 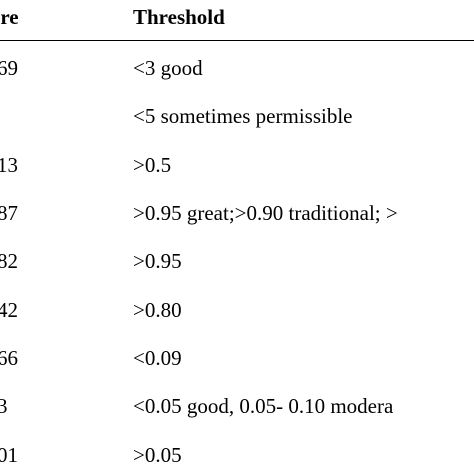 What do you see at coordinates (157, 358) in the screenshot?
I see `threshold-cell: <0.09` at bounding box center [157, 358].